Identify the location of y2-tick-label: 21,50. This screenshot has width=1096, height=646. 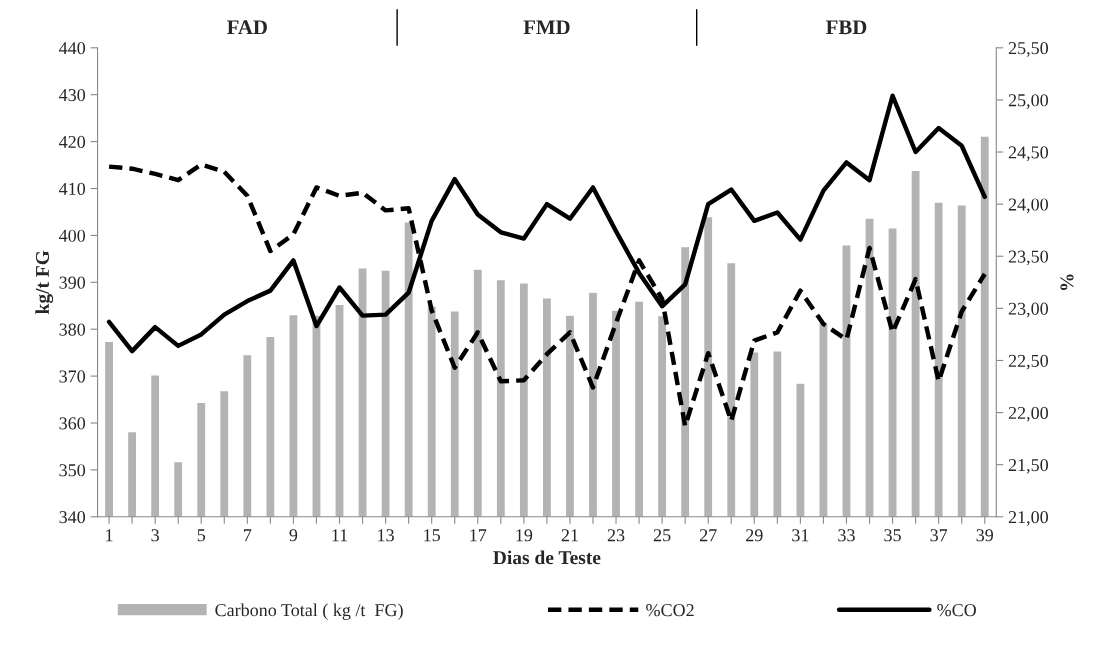
(1028, 466).